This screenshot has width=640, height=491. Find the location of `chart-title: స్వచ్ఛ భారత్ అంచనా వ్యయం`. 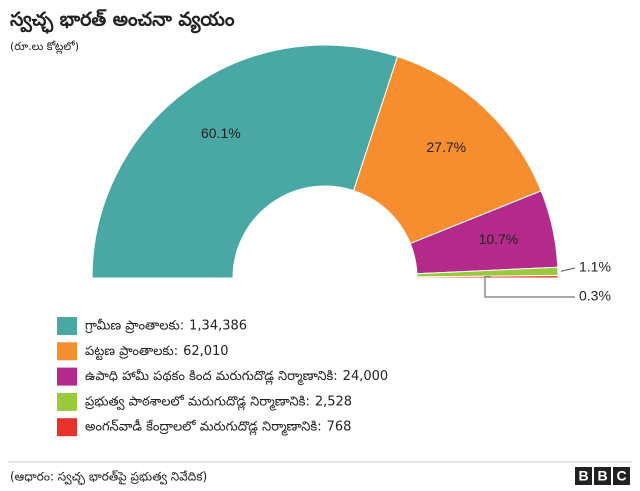

chart-title: స్వచ్ఛ భారత్ అంచనా వ్యయం is located at coordinates (122, 22).